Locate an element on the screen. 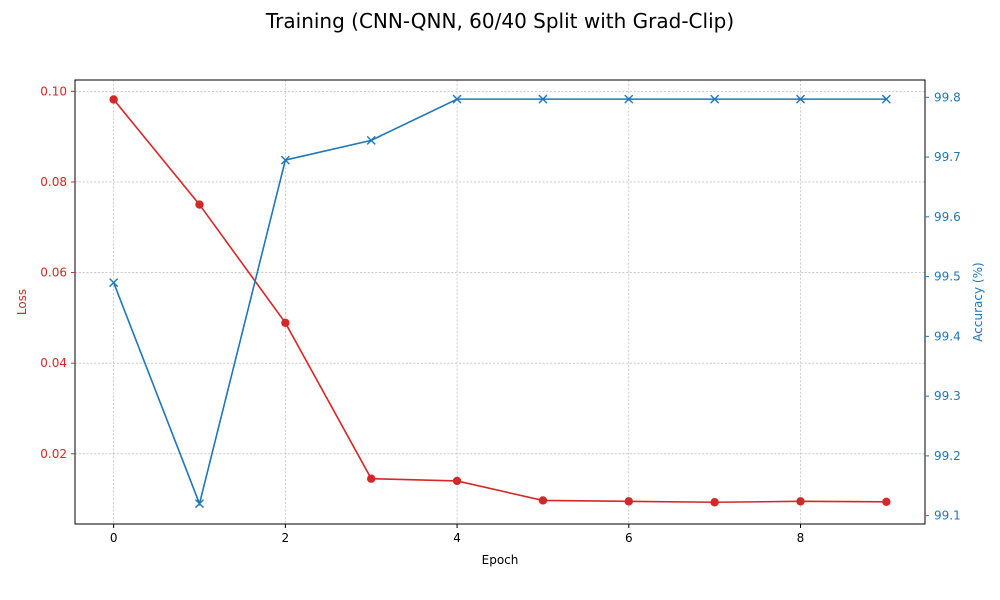 This screenshot has height=600, width=1000. y-axis-left: 0.02 0.04 0.06 0.08 0.10 is located at coordinates (57, 272).